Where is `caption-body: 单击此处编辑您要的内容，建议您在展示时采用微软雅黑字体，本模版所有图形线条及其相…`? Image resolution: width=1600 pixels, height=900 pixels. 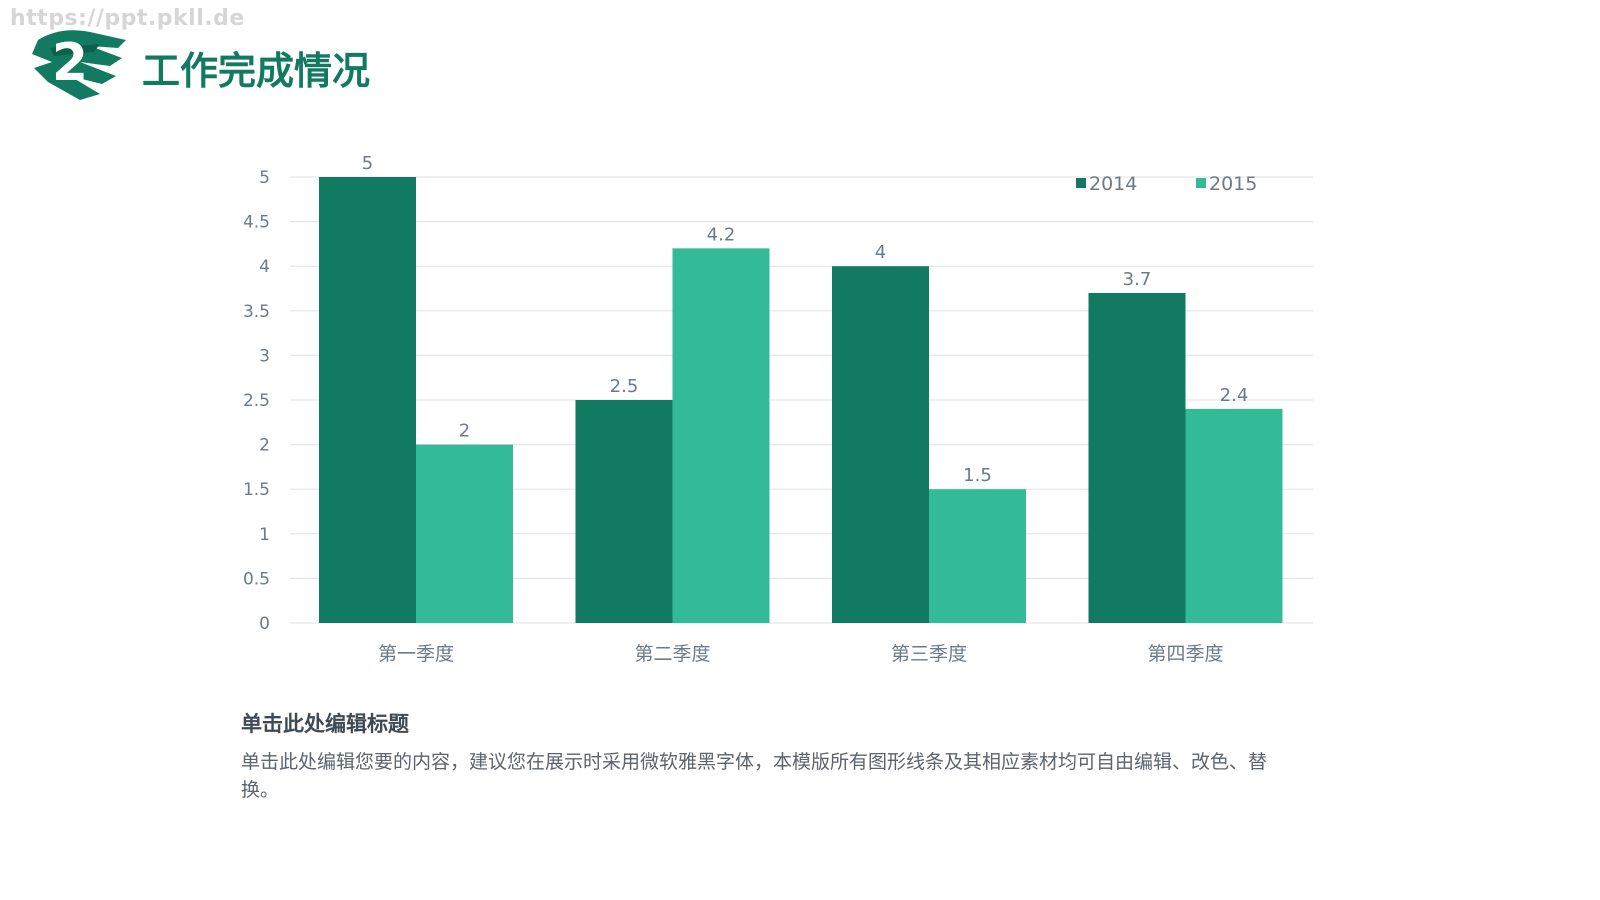
caption-body: 单击此处编辑您要的内容，建议您在展示时采用微软雅黑字体，本模版所有图形线条及其相… is located at coordinates (754, 776).